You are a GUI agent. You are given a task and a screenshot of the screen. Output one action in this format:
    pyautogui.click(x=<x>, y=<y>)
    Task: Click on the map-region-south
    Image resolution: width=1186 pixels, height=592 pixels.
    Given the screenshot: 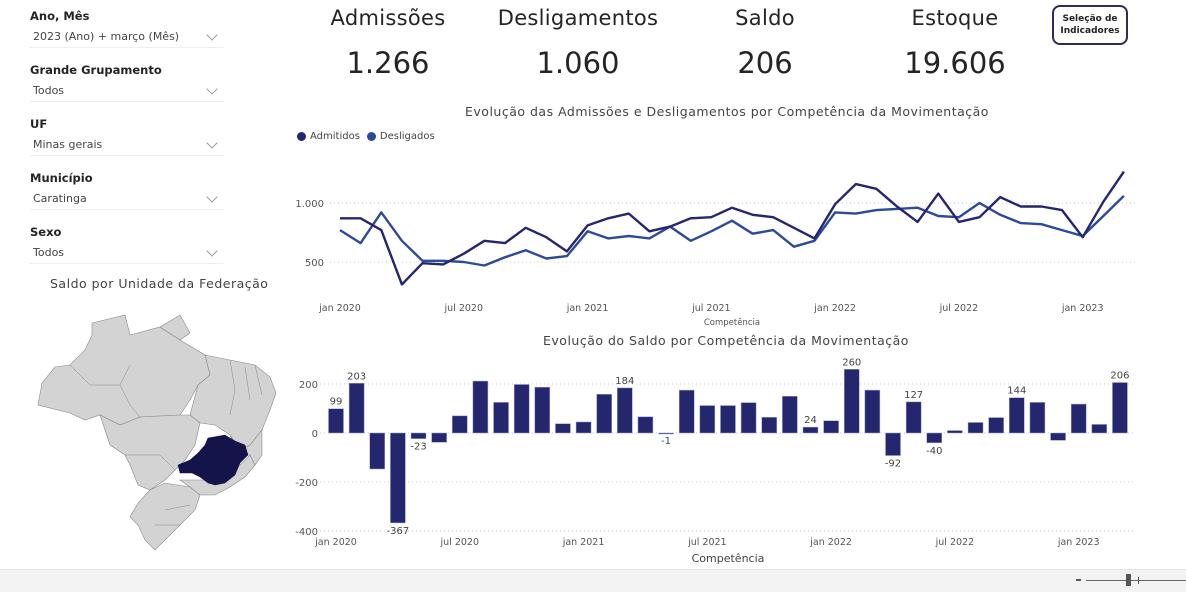 What is the action you would take?
    pyautogui.click(x=165, y=516)
    